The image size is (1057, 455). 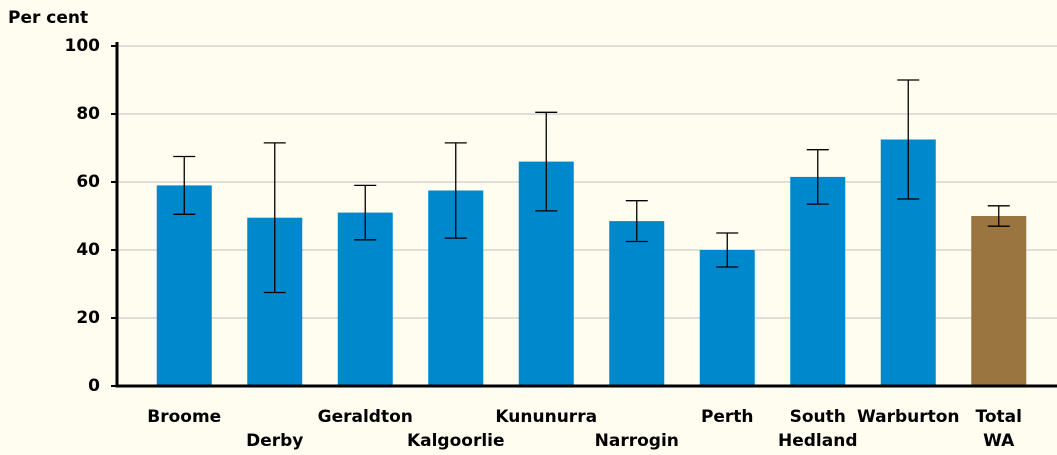 I want to click on x-tick-label: WA, so click(x=999, y=441).